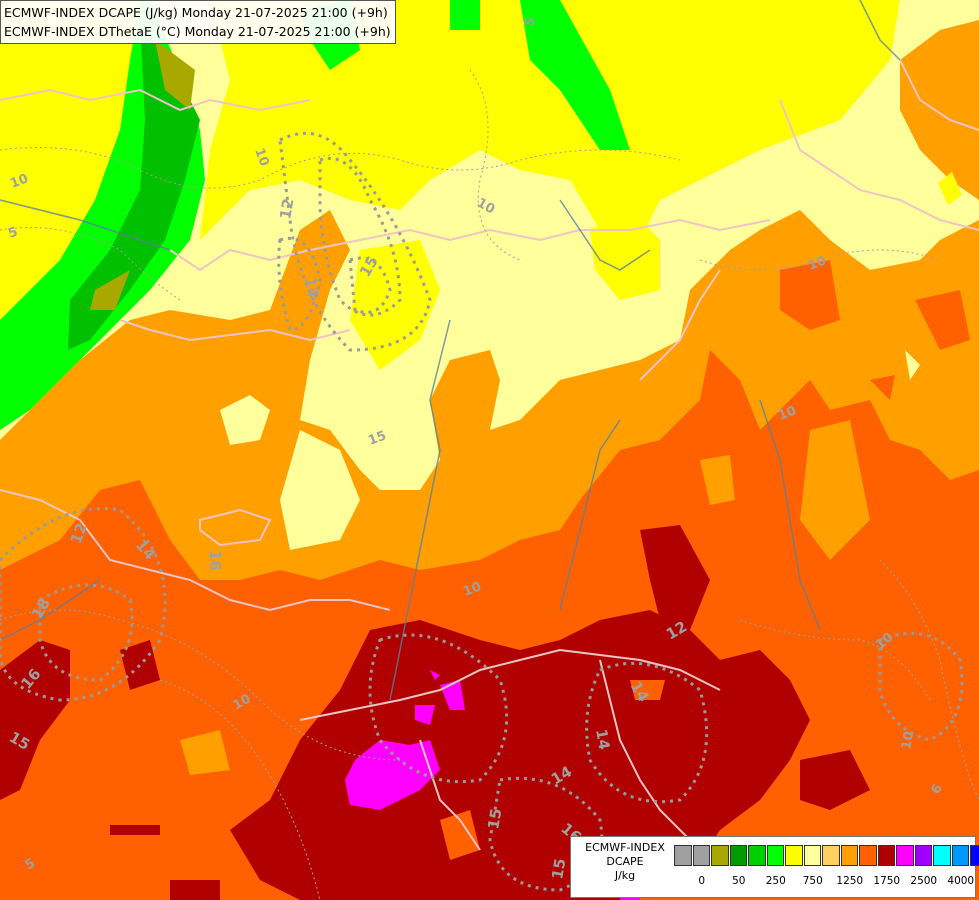  What do you see at coordinates (405, 740) in the screenshot?
I see `dcape-region-magenta` at bounding box center [405, 740].